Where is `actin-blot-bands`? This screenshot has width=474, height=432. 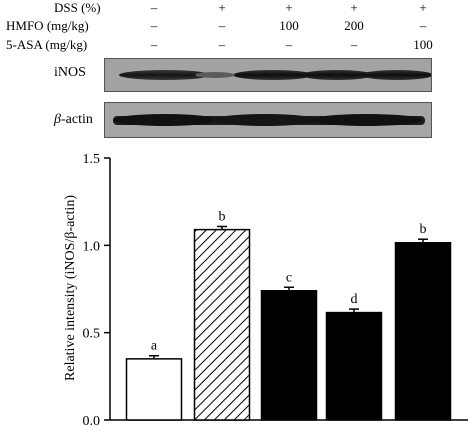
actin-blot-bands is located at coordinates (268, 120).